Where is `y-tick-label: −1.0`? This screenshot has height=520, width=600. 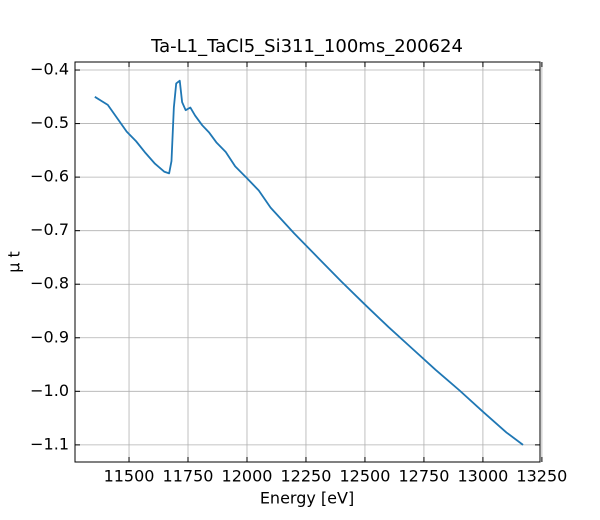
y-tick-label: −1.0 is located at coordinates (49, 390).